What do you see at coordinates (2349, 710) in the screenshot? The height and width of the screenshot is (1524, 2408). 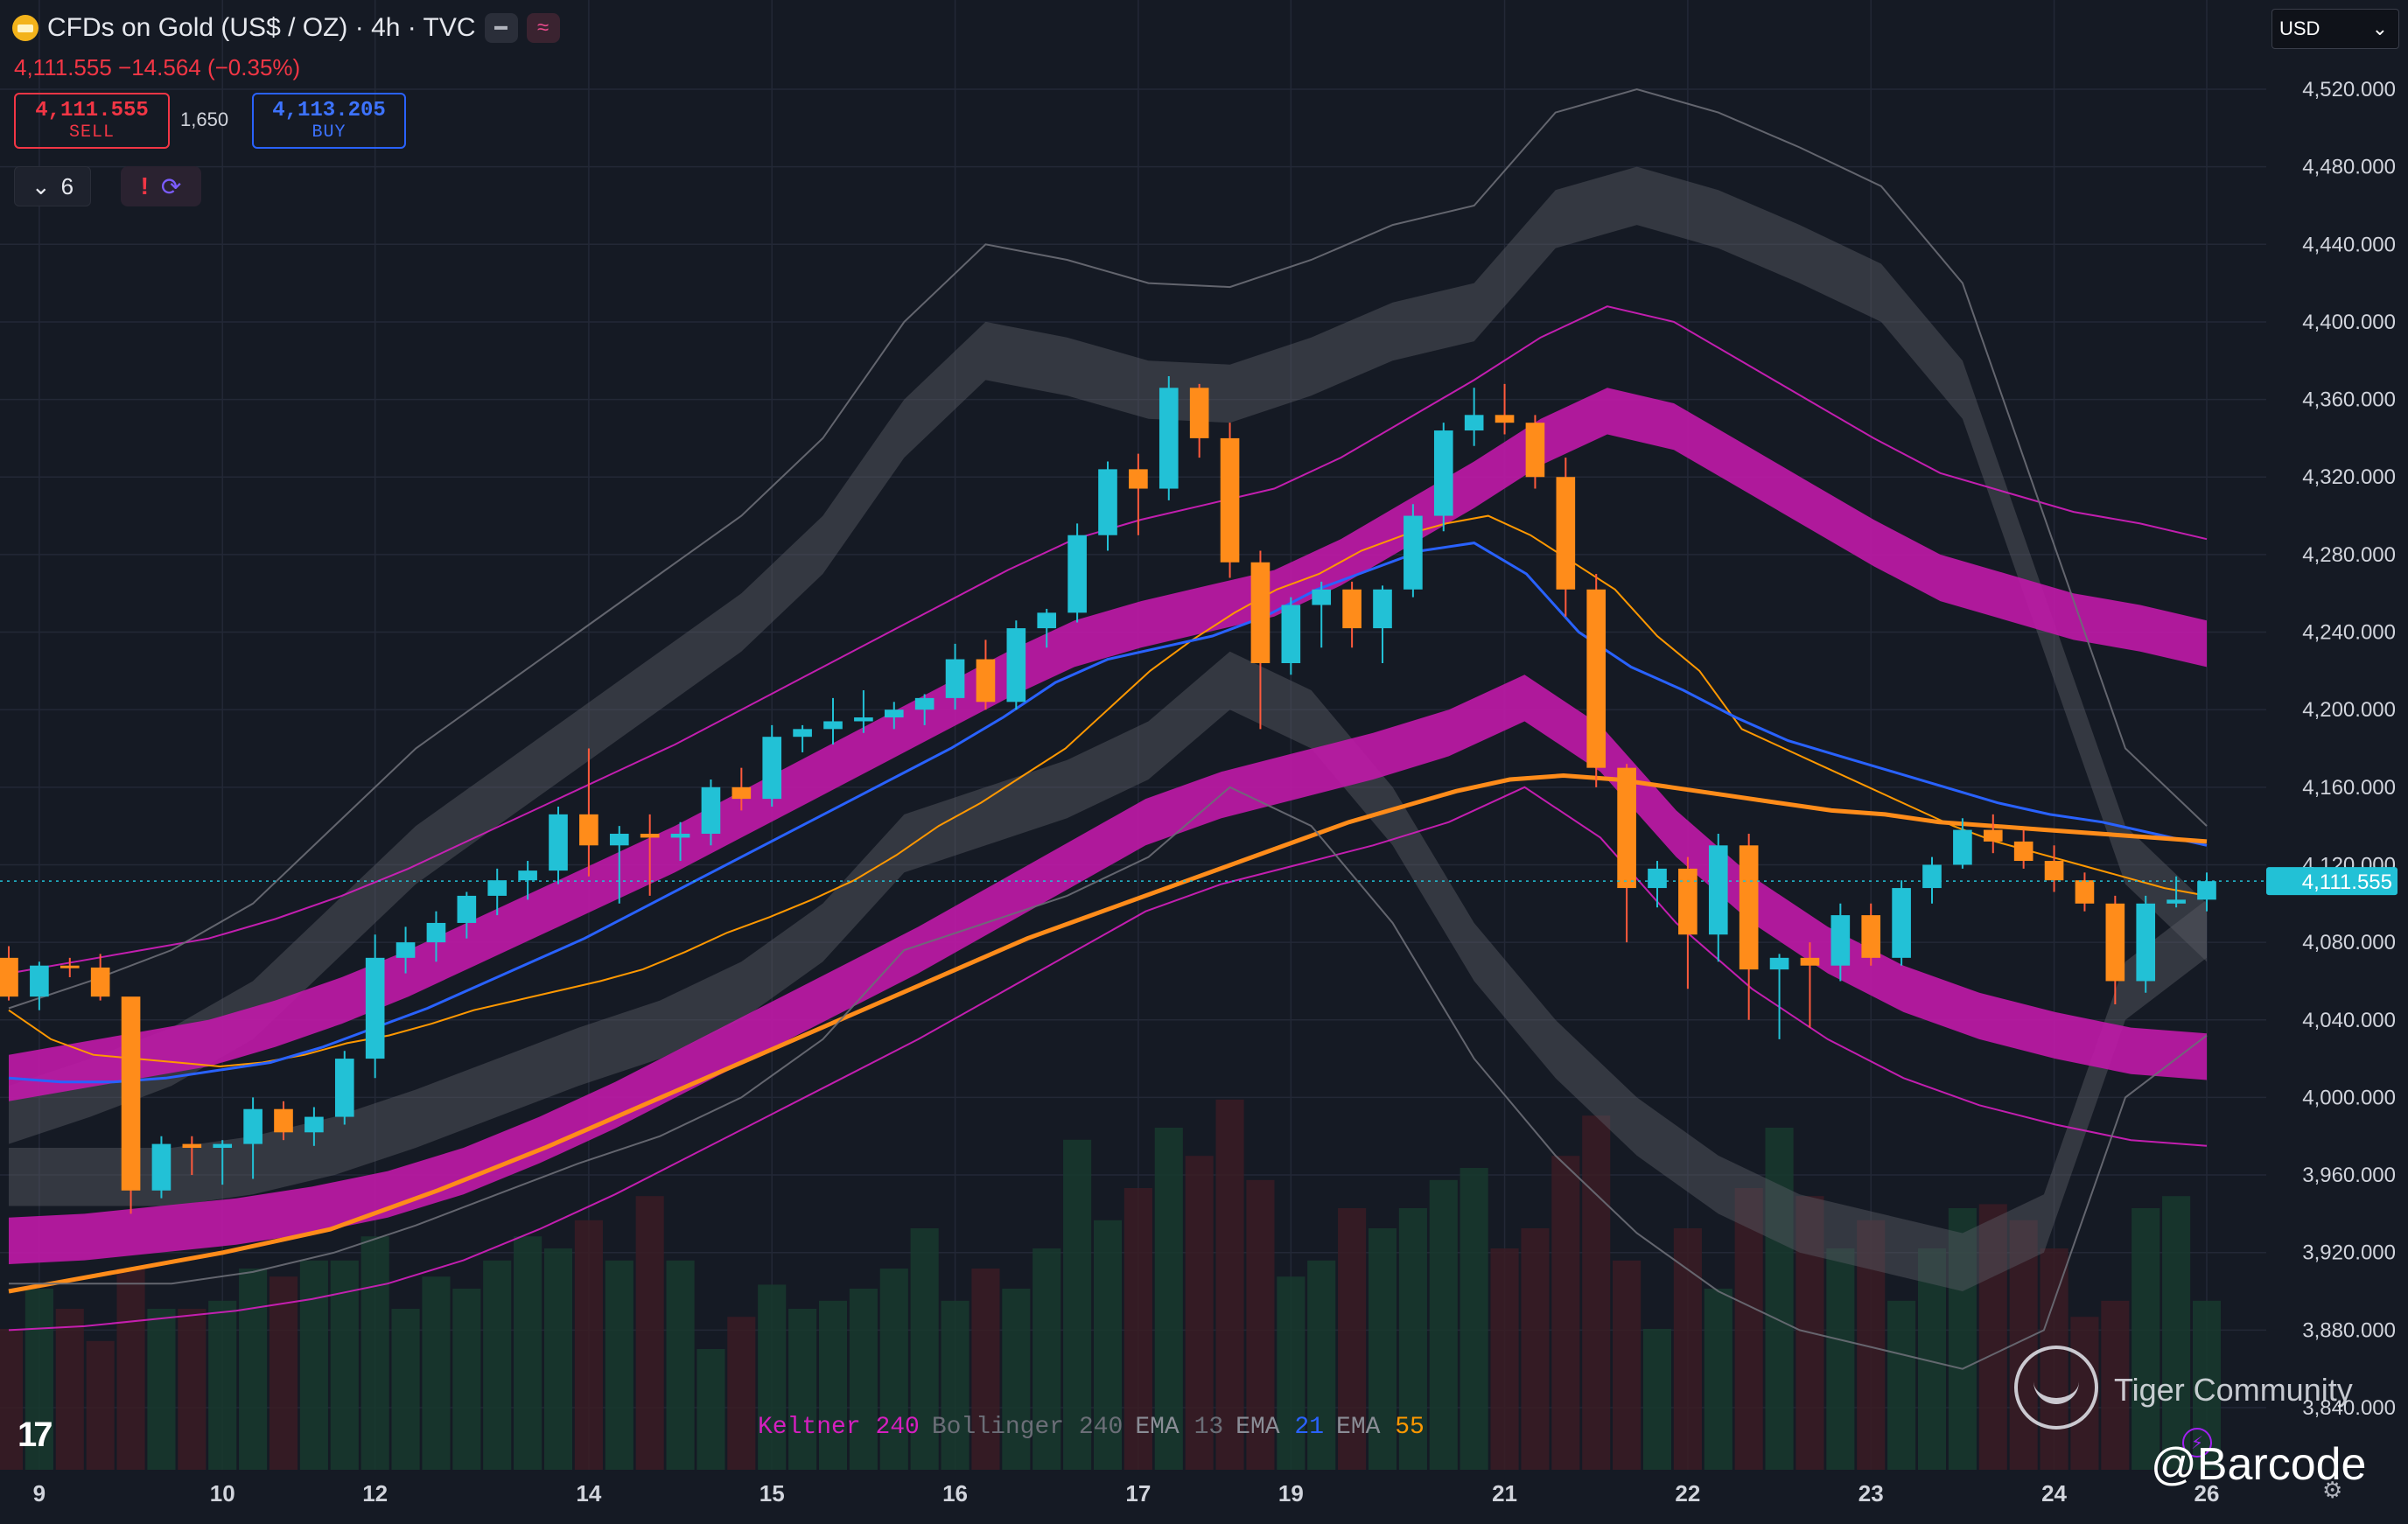 I see `price-tick-label: 4,200.000` at bounding box center [2349, 710].